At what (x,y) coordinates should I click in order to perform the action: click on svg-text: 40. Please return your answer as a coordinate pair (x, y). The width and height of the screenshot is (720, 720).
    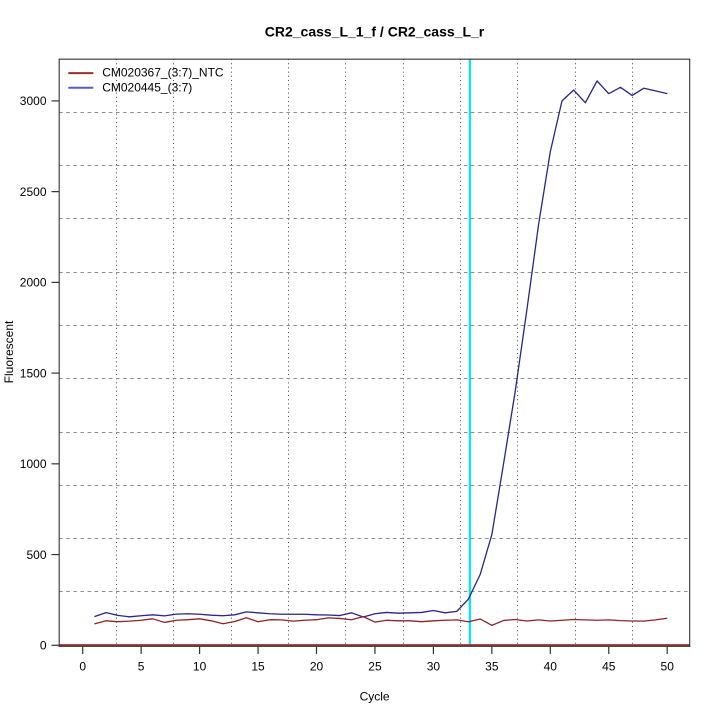
    Looking at the image, I should click on (551, 667).